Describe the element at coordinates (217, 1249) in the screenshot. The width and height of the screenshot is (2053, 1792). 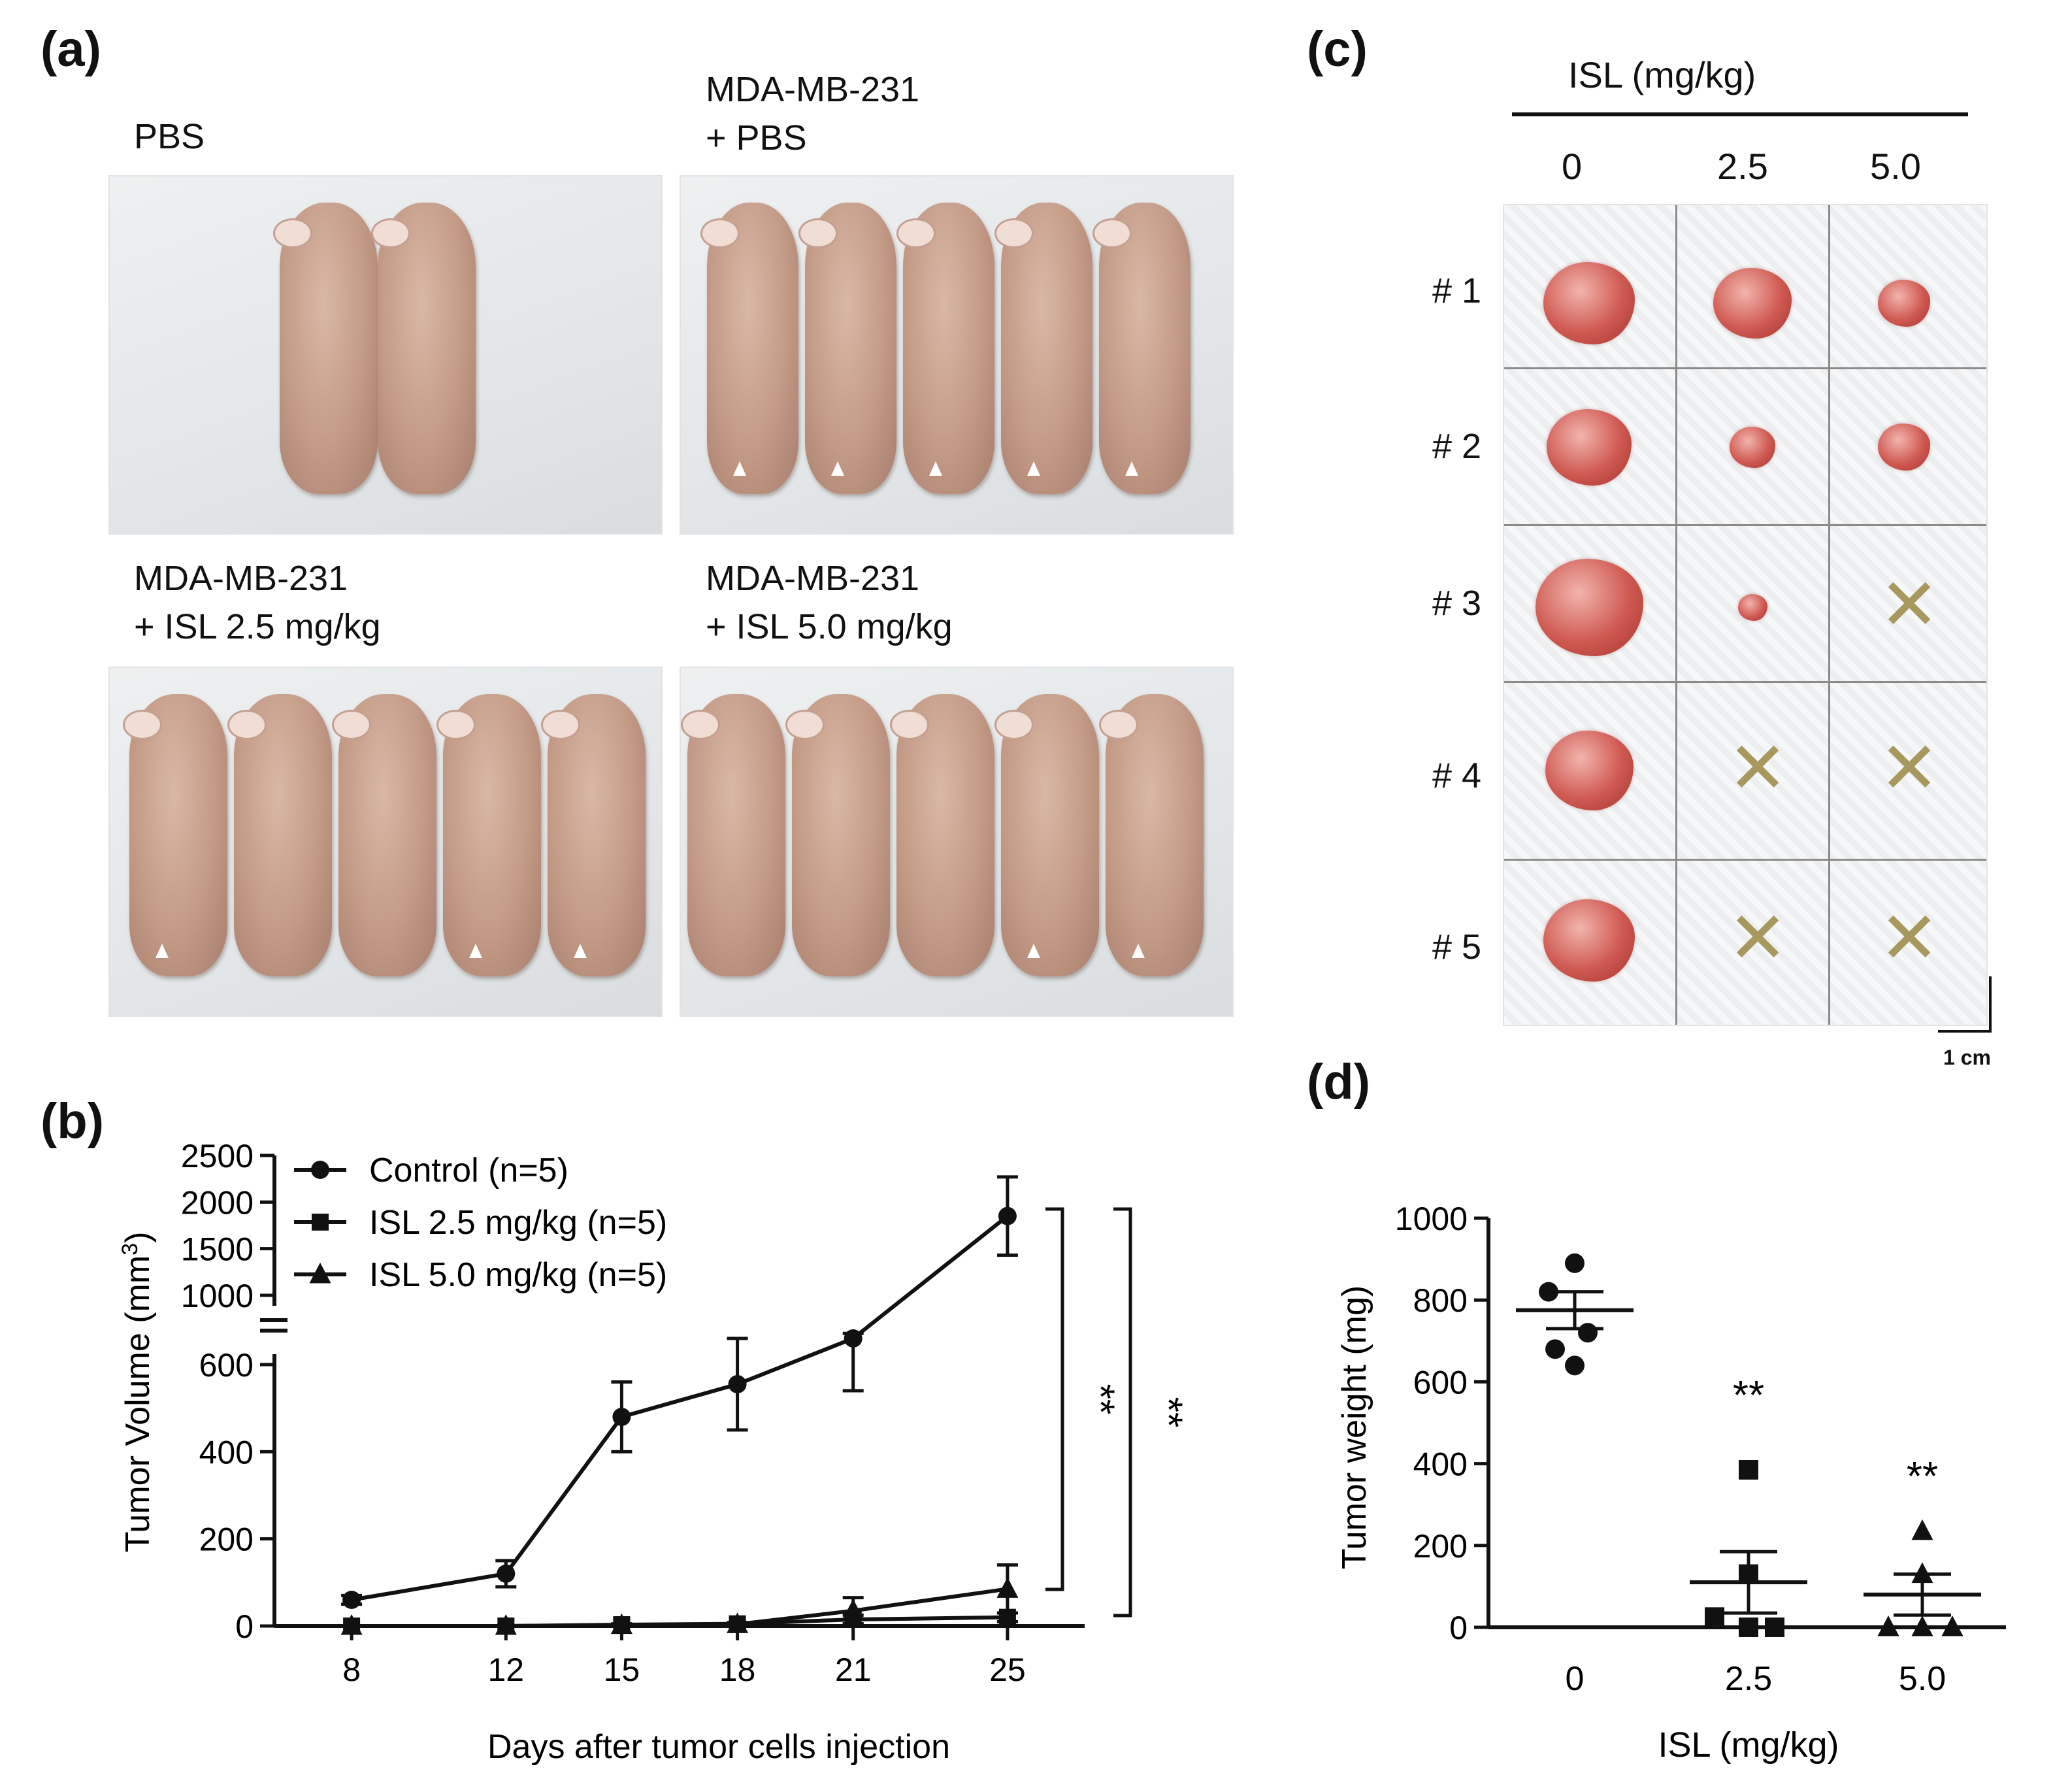
I see `y-tick-label: 1500` at that location.